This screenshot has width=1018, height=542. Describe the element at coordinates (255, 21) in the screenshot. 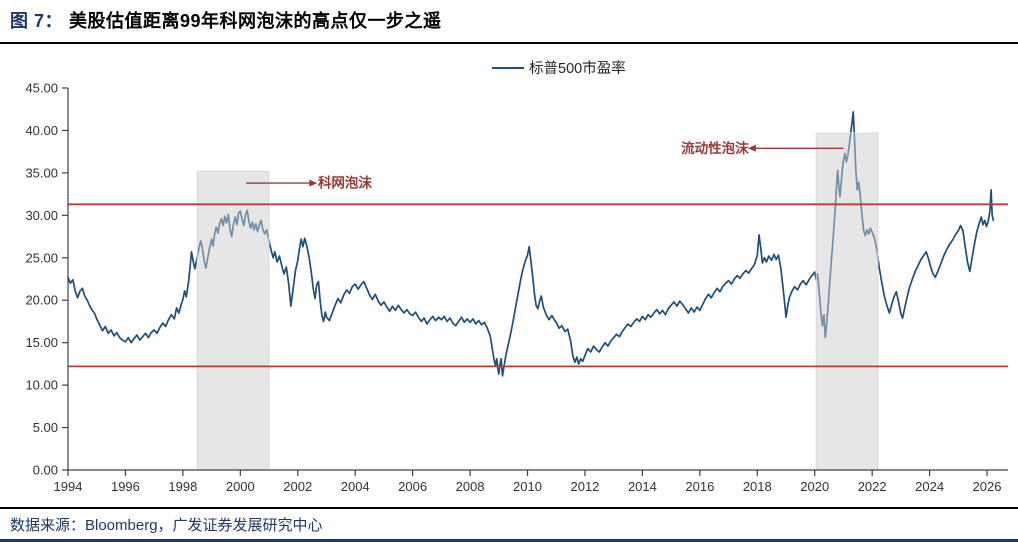

I see `figure-title-text: 美股估值距离99年科网泡沫的高点仅一步之遥` at that location.